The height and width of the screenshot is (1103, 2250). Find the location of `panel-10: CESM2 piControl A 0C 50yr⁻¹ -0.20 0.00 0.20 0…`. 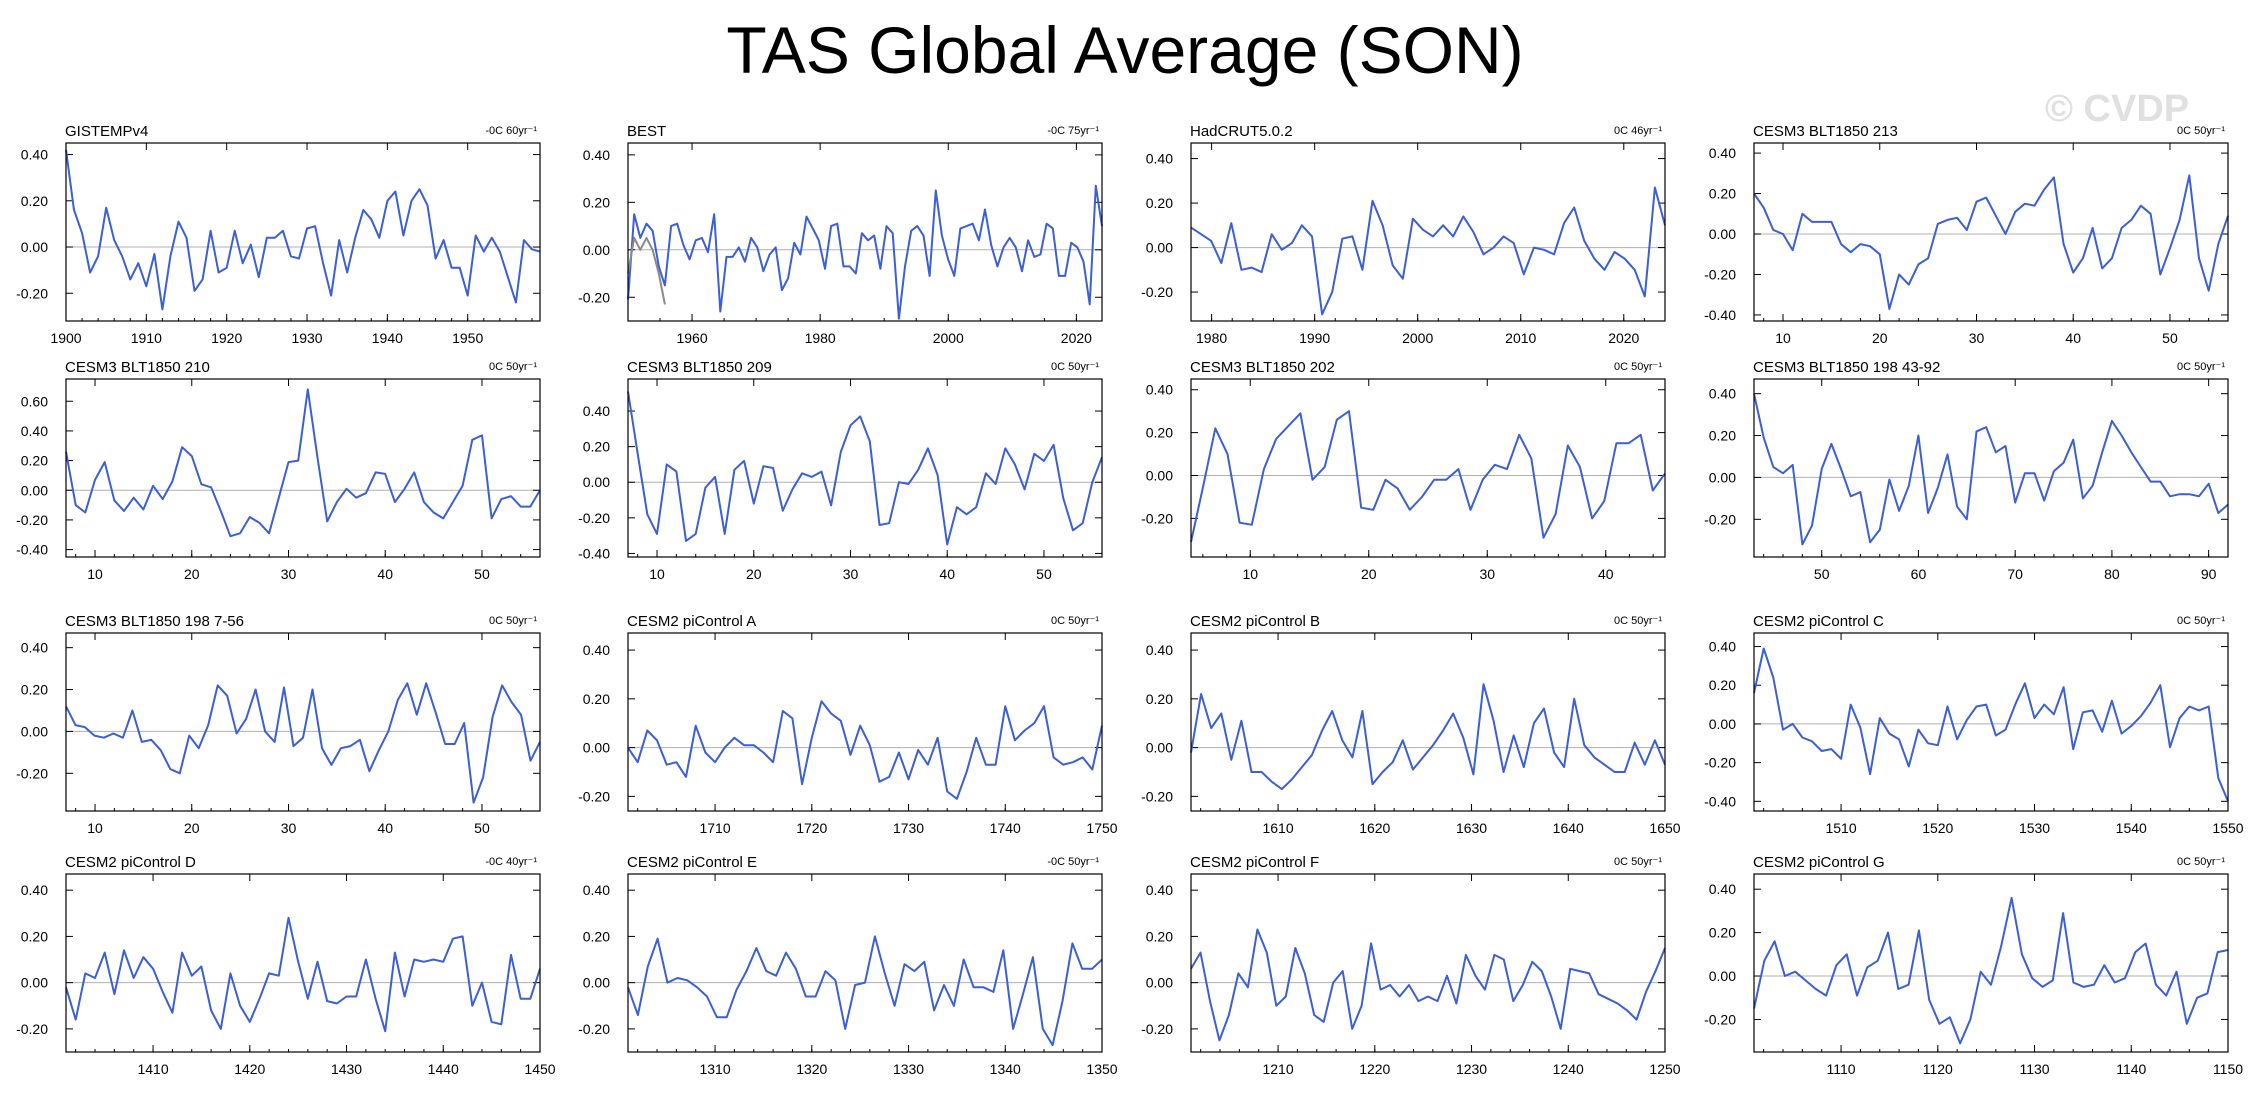

panel-10: CESM2 piControl A 0C 50yr⁻¹ -0.20 0.00 0.20 0… is located at coordinates (848, 724).